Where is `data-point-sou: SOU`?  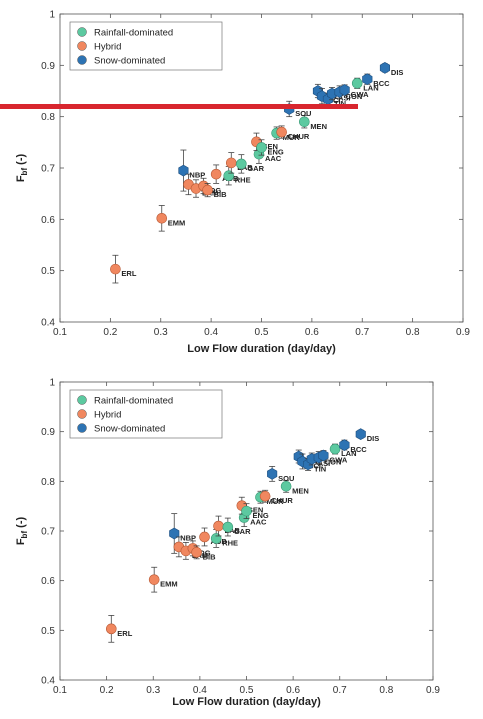
data-point-sou: SOU is located at coordinates (280, 474).